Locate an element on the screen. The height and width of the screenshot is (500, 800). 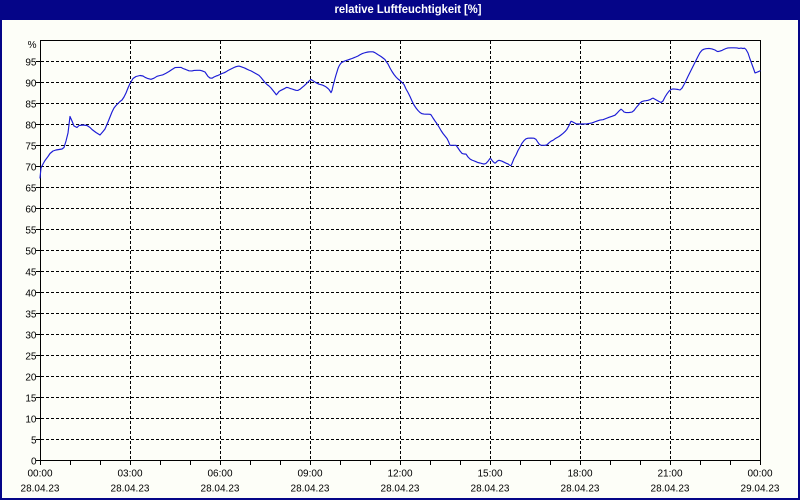
svg-text: 09:00 is located at coordinates (309, 474).